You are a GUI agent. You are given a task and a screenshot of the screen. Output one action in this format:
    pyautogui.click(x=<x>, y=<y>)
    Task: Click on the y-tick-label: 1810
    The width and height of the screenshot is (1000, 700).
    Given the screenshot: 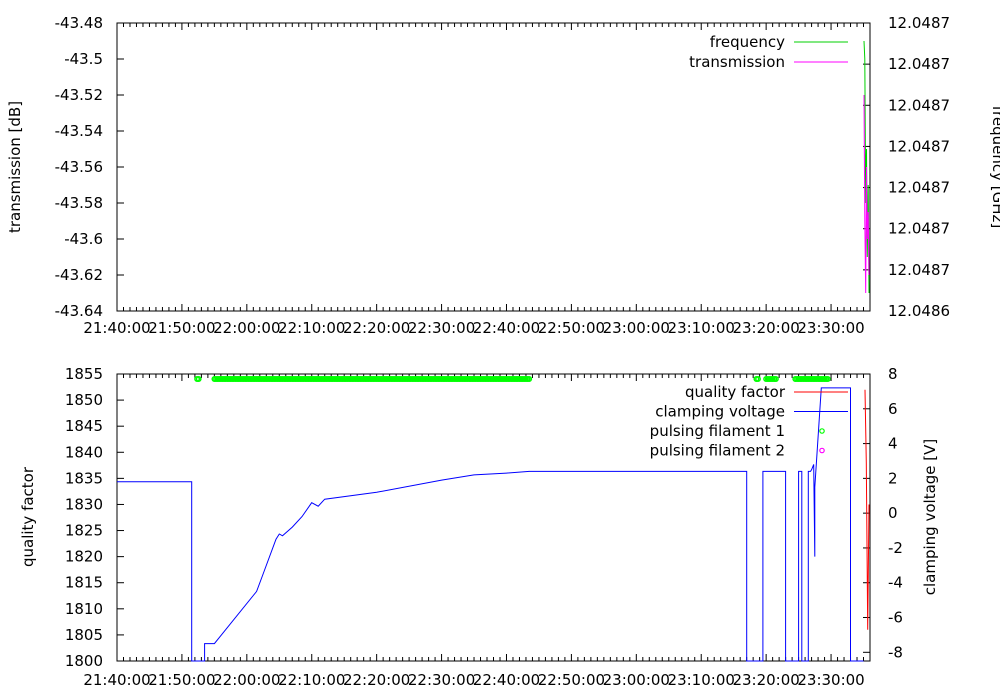 What is the action you would take?
    pyautogui.click(x=84, y=609)
    